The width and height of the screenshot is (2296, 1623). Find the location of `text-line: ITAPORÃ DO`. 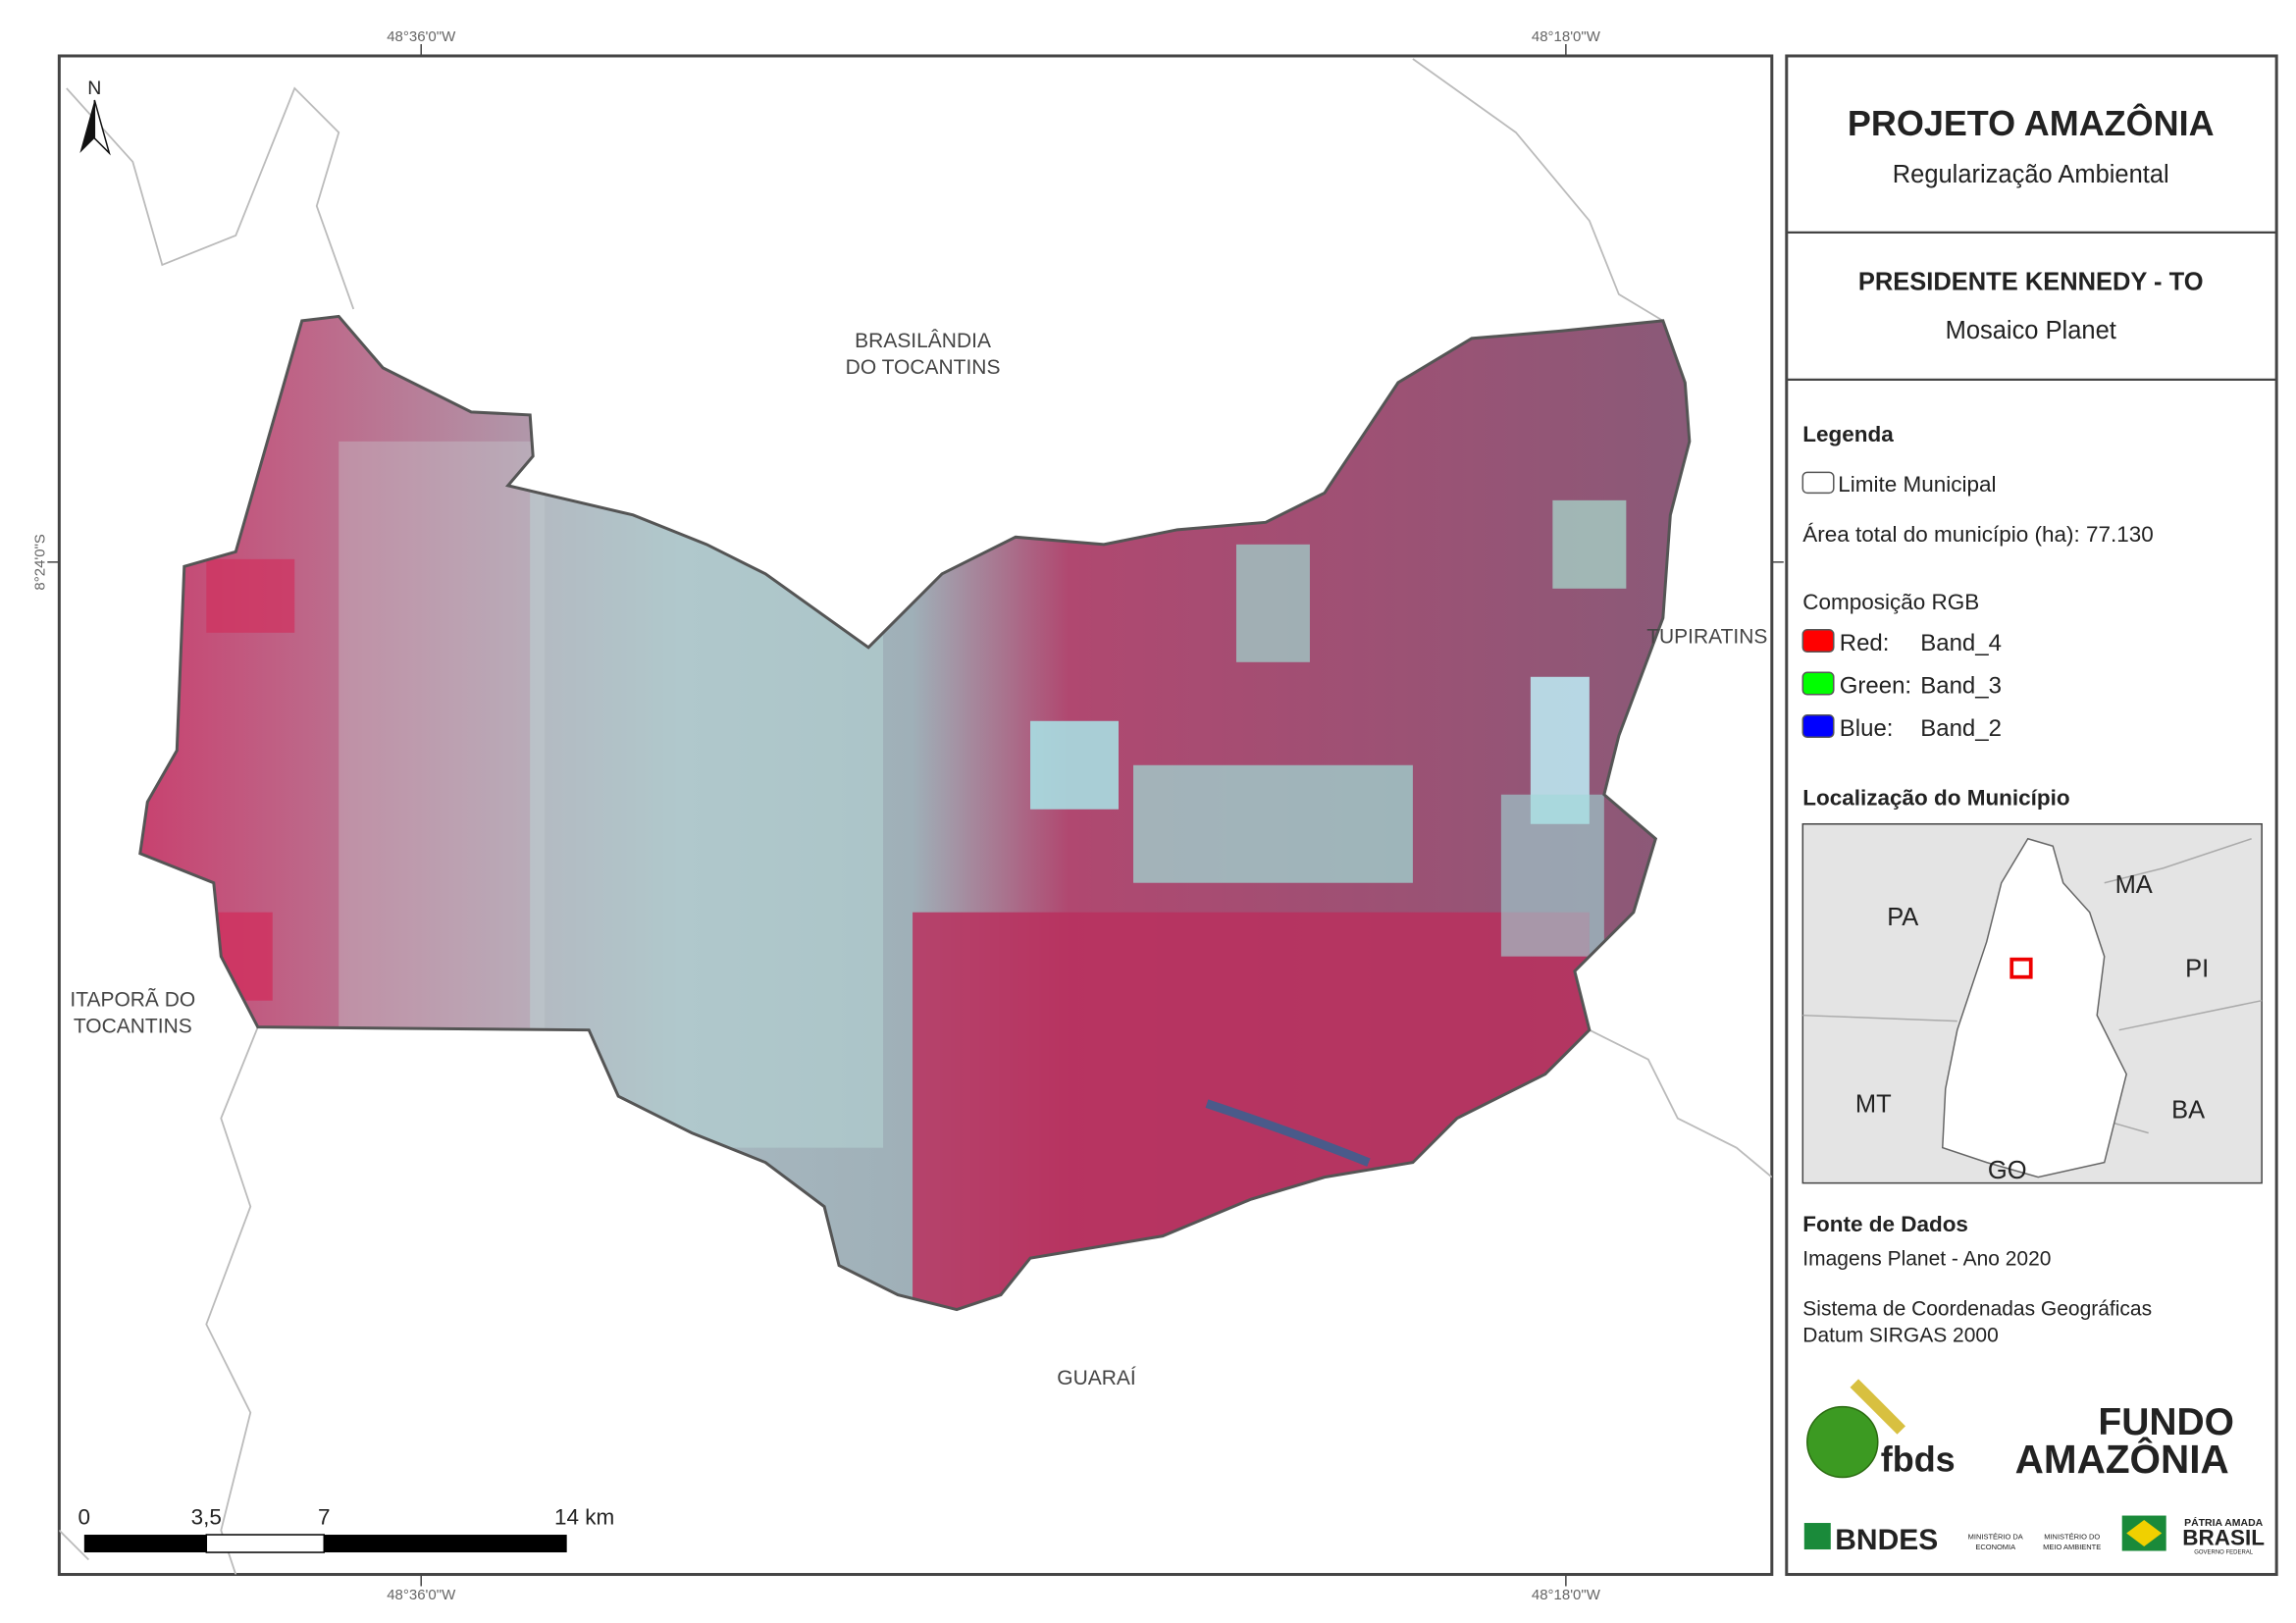

text-line: ITAPORÃ DO is located at coordinates (132, 1000).